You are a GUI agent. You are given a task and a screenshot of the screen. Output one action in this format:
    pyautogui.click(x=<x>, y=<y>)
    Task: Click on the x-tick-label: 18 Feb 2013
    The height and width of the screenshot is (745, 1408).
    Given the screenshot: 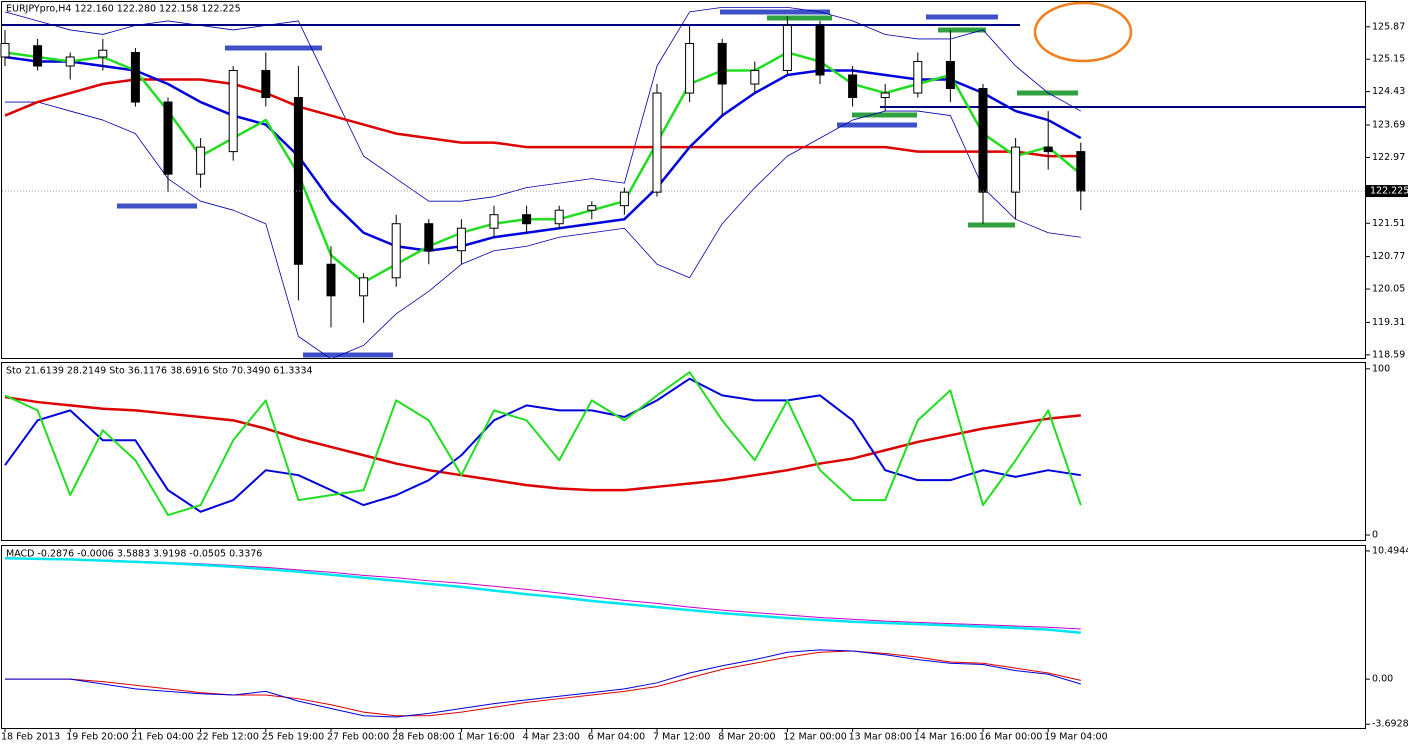 What is the action you would take?
    pyautogui.click(x=30, y=737)
    